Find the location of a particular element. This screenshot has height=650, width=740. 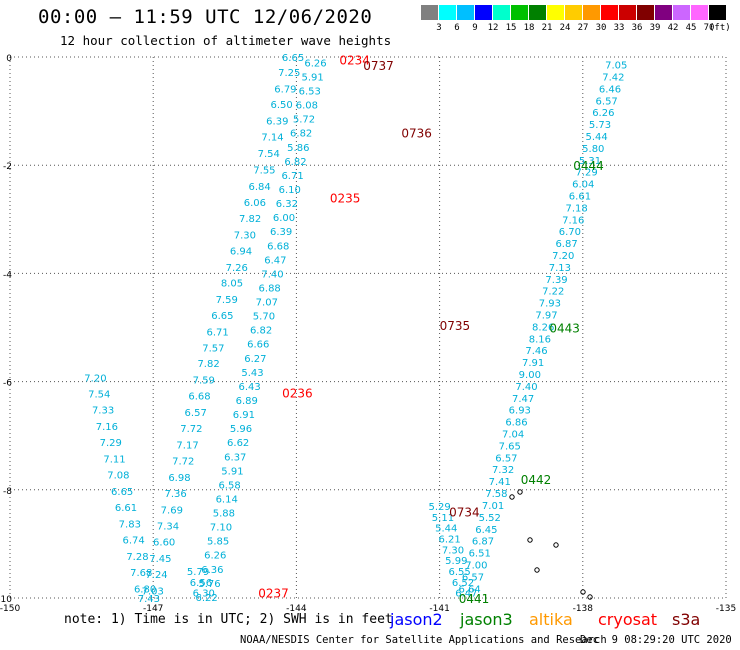

x-tick-label: -144 is located at coordinates (296, 609).